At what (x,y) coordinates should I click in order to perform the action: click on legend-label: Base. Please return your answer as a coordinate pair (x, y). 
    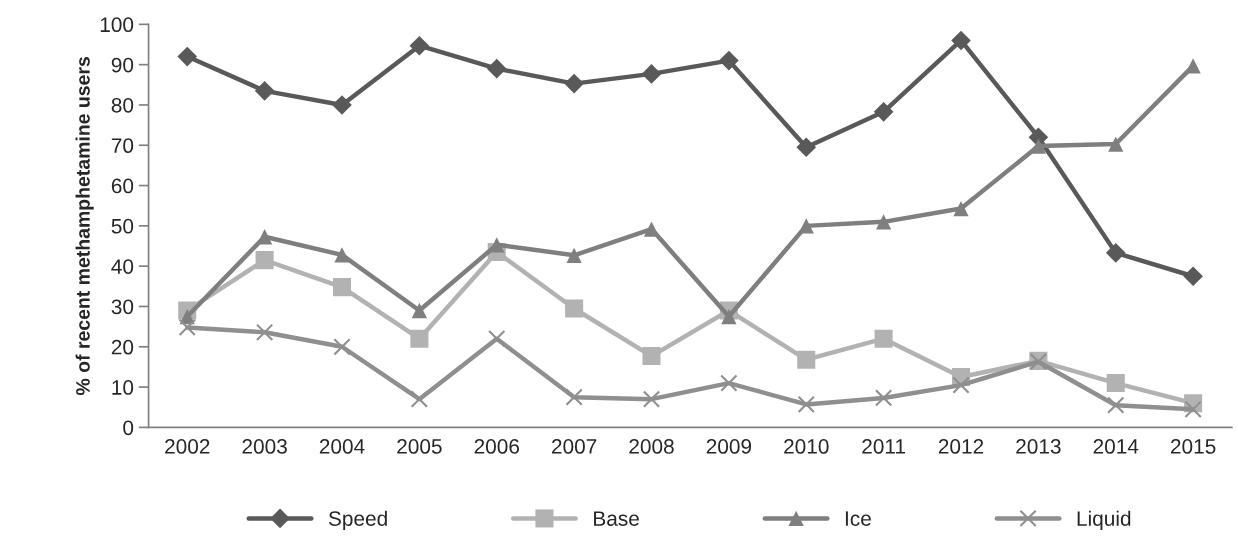
    Looking at the image, I should click on (616, 518).